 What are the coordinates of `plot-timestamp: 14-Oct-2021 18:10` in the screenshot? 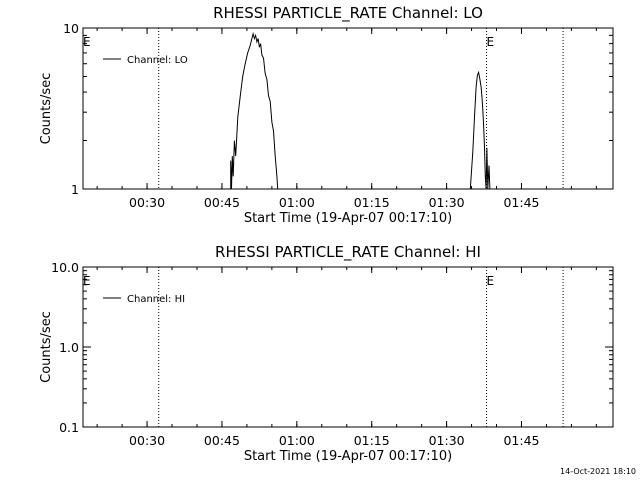 It's located at (598, 471).